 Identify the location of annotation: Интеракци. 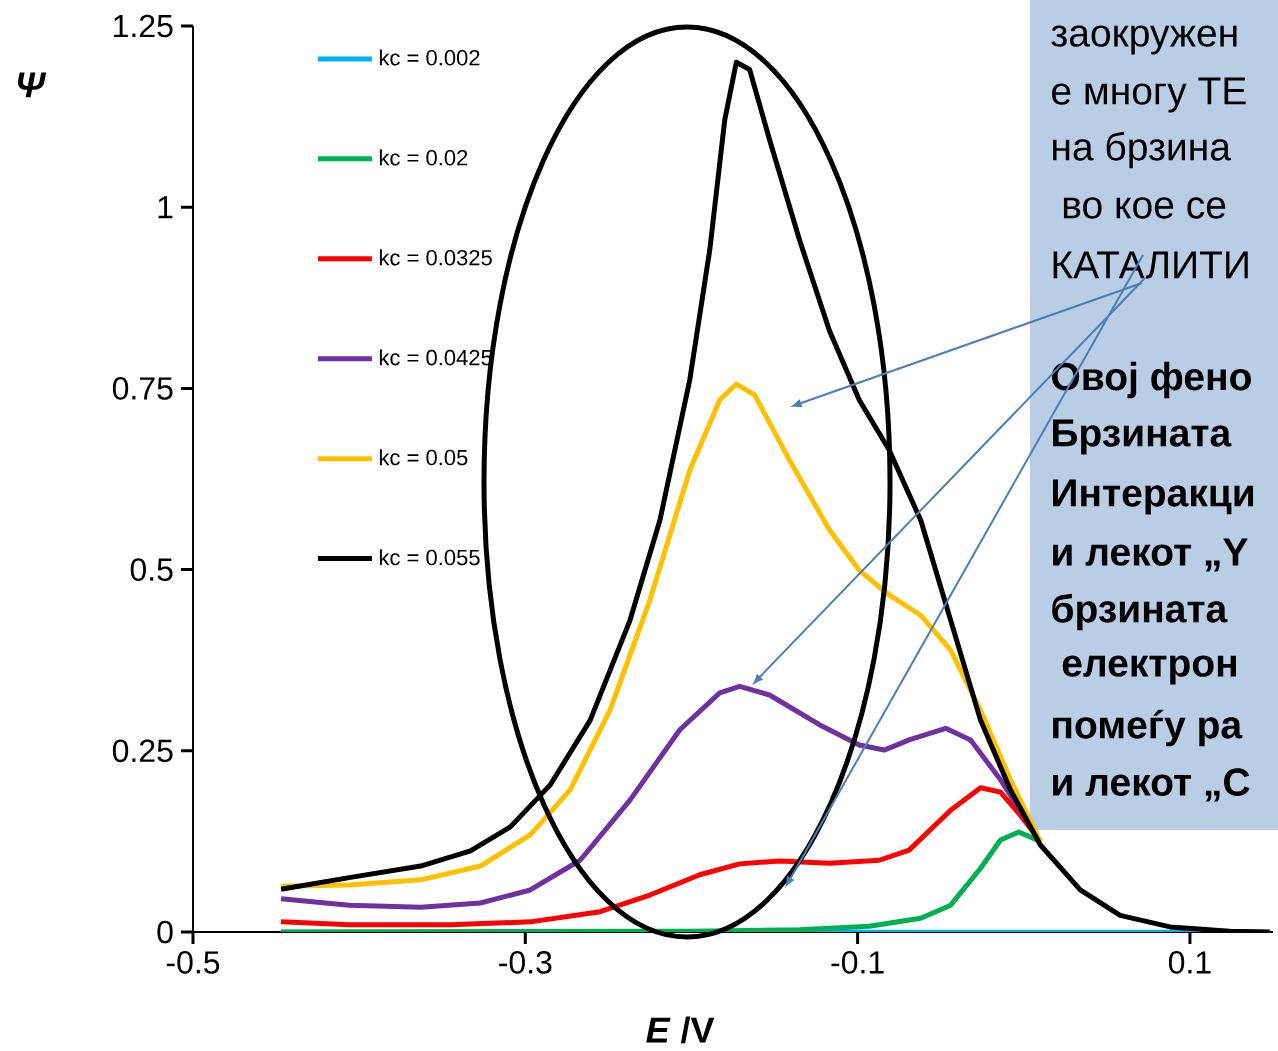
(1153, 497).